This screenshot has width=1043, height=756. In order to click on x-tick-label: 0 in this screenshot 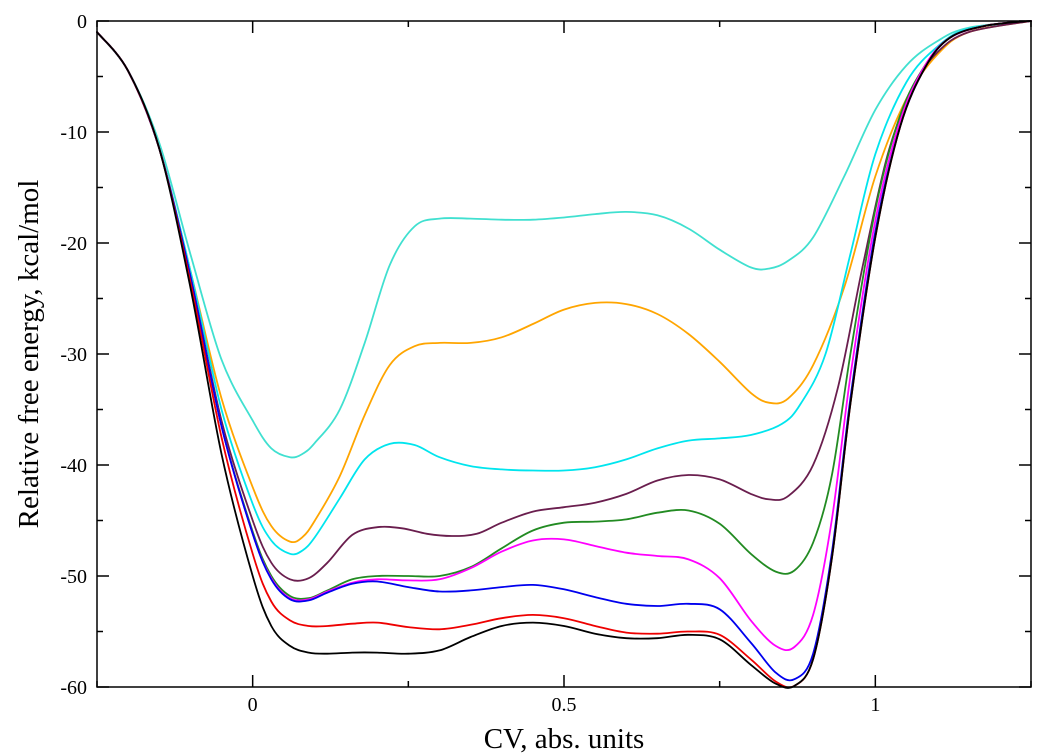, I will do `click(253, 705)`.